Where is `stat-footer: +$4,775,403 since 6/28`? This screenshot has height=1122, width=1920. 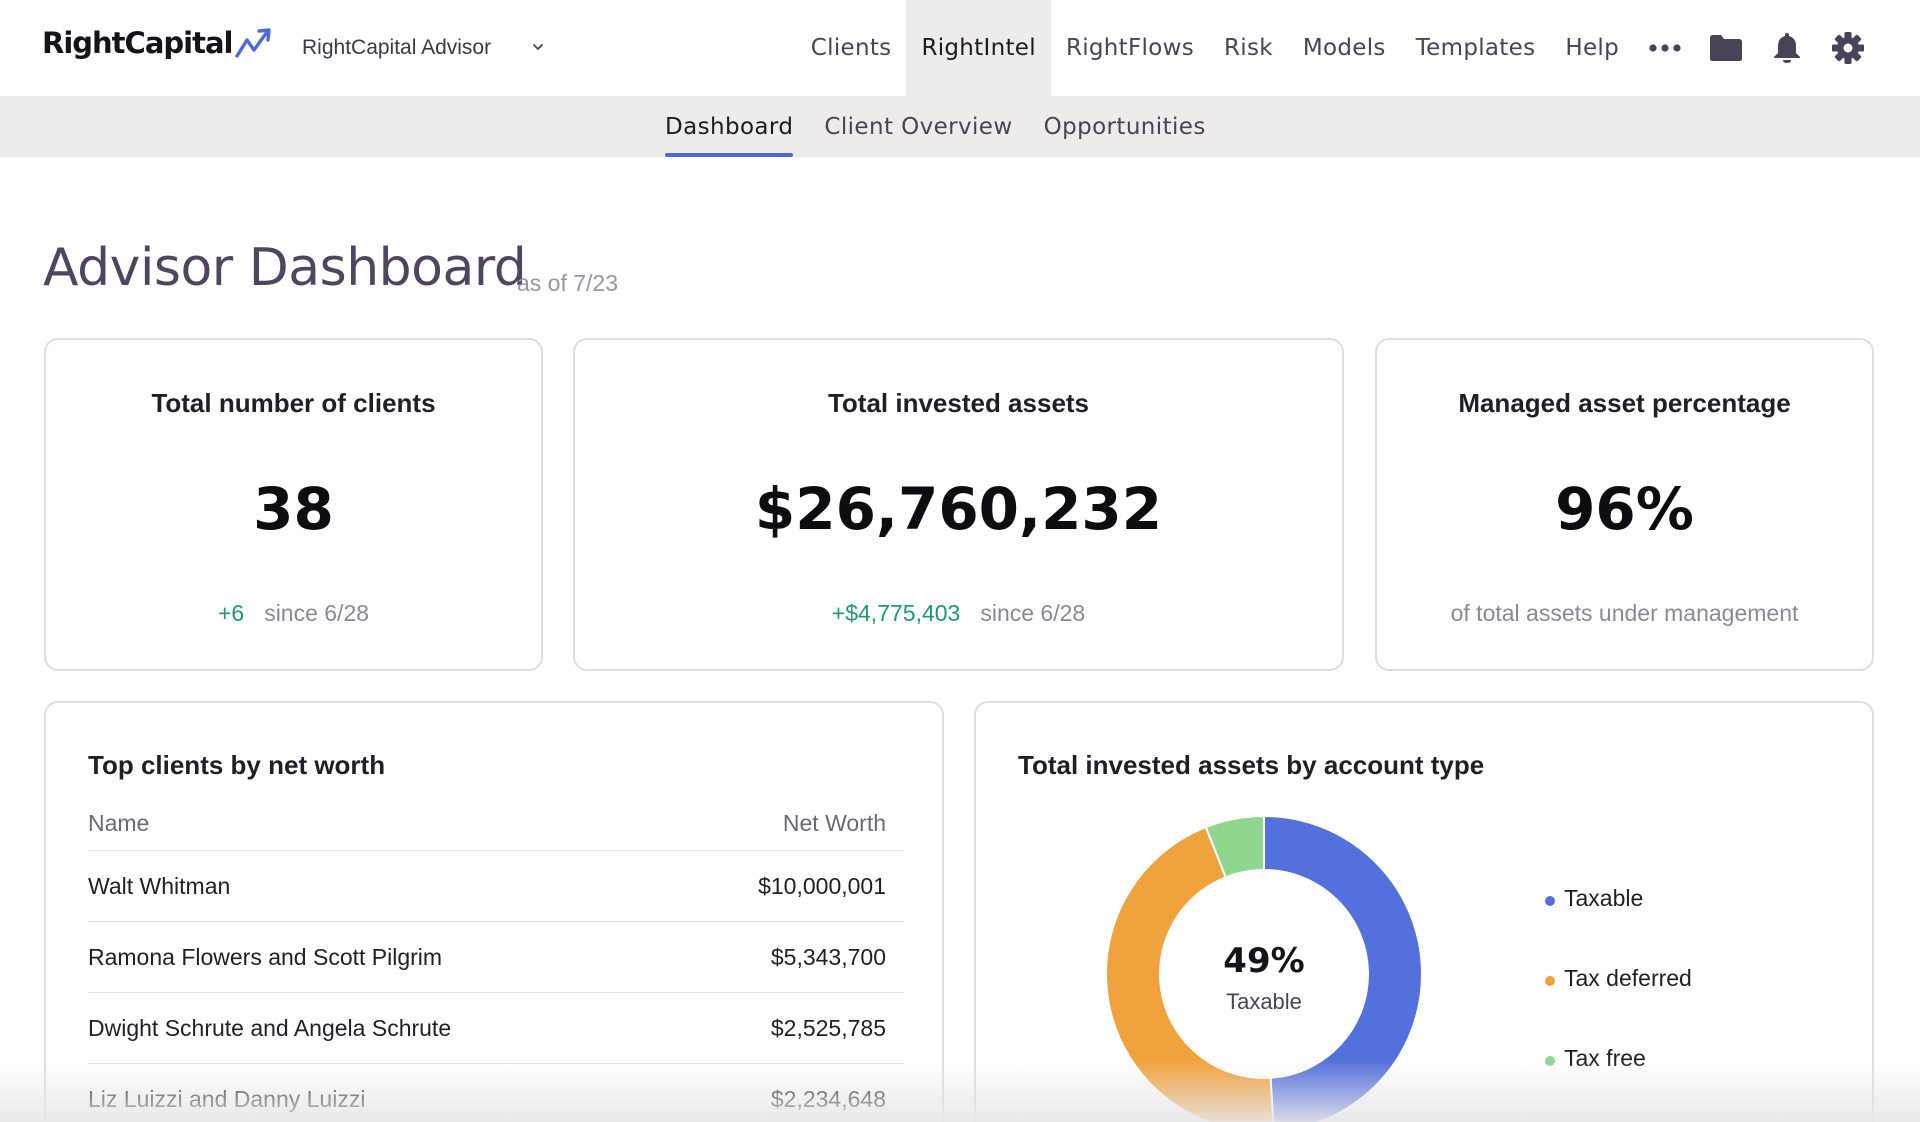 stat-footer: +$4,775,403 since 6/28 is located at coordinates (958, 613).